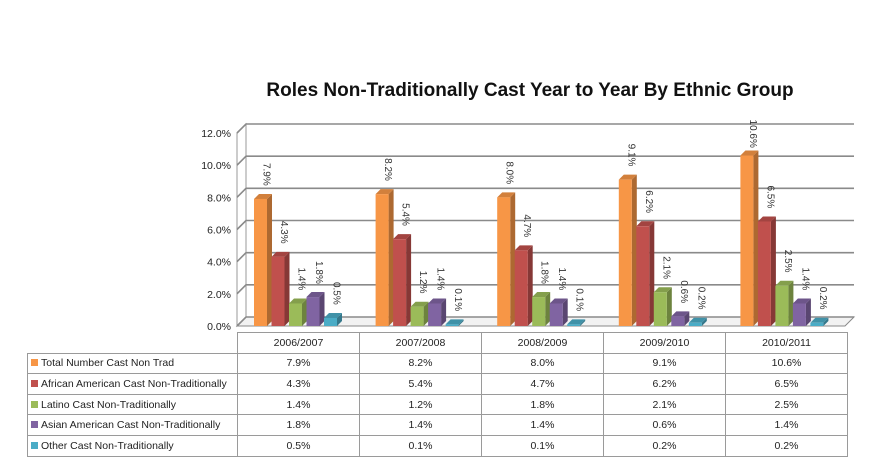 The width and height of the screenshot is (880, 468). What do you see at coordinates (786, 384) in the screenshot?
I see `table-cell: 6.5%` at bounding box center [786, 384].